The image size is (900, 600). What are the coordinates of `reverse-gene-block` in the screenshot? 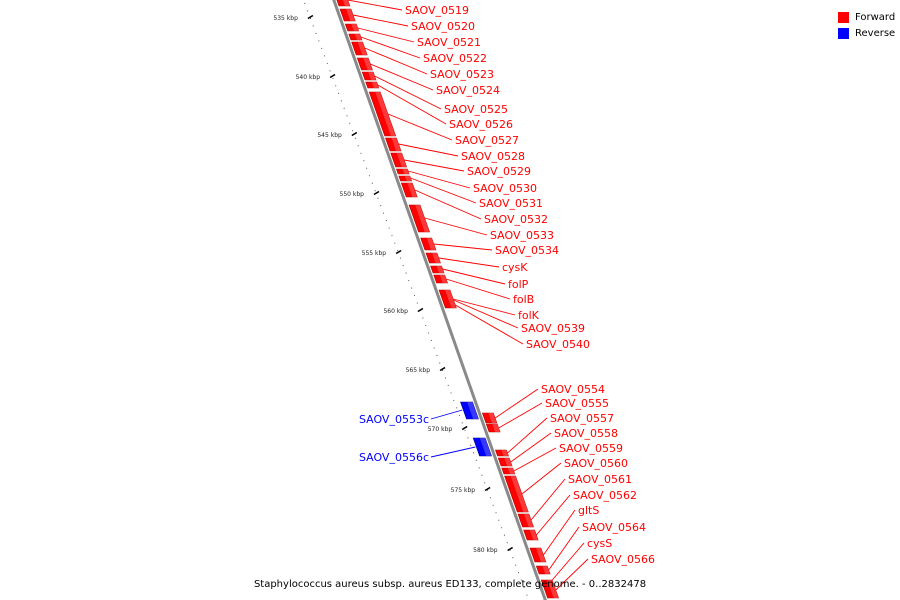 It's located at (469, 410).